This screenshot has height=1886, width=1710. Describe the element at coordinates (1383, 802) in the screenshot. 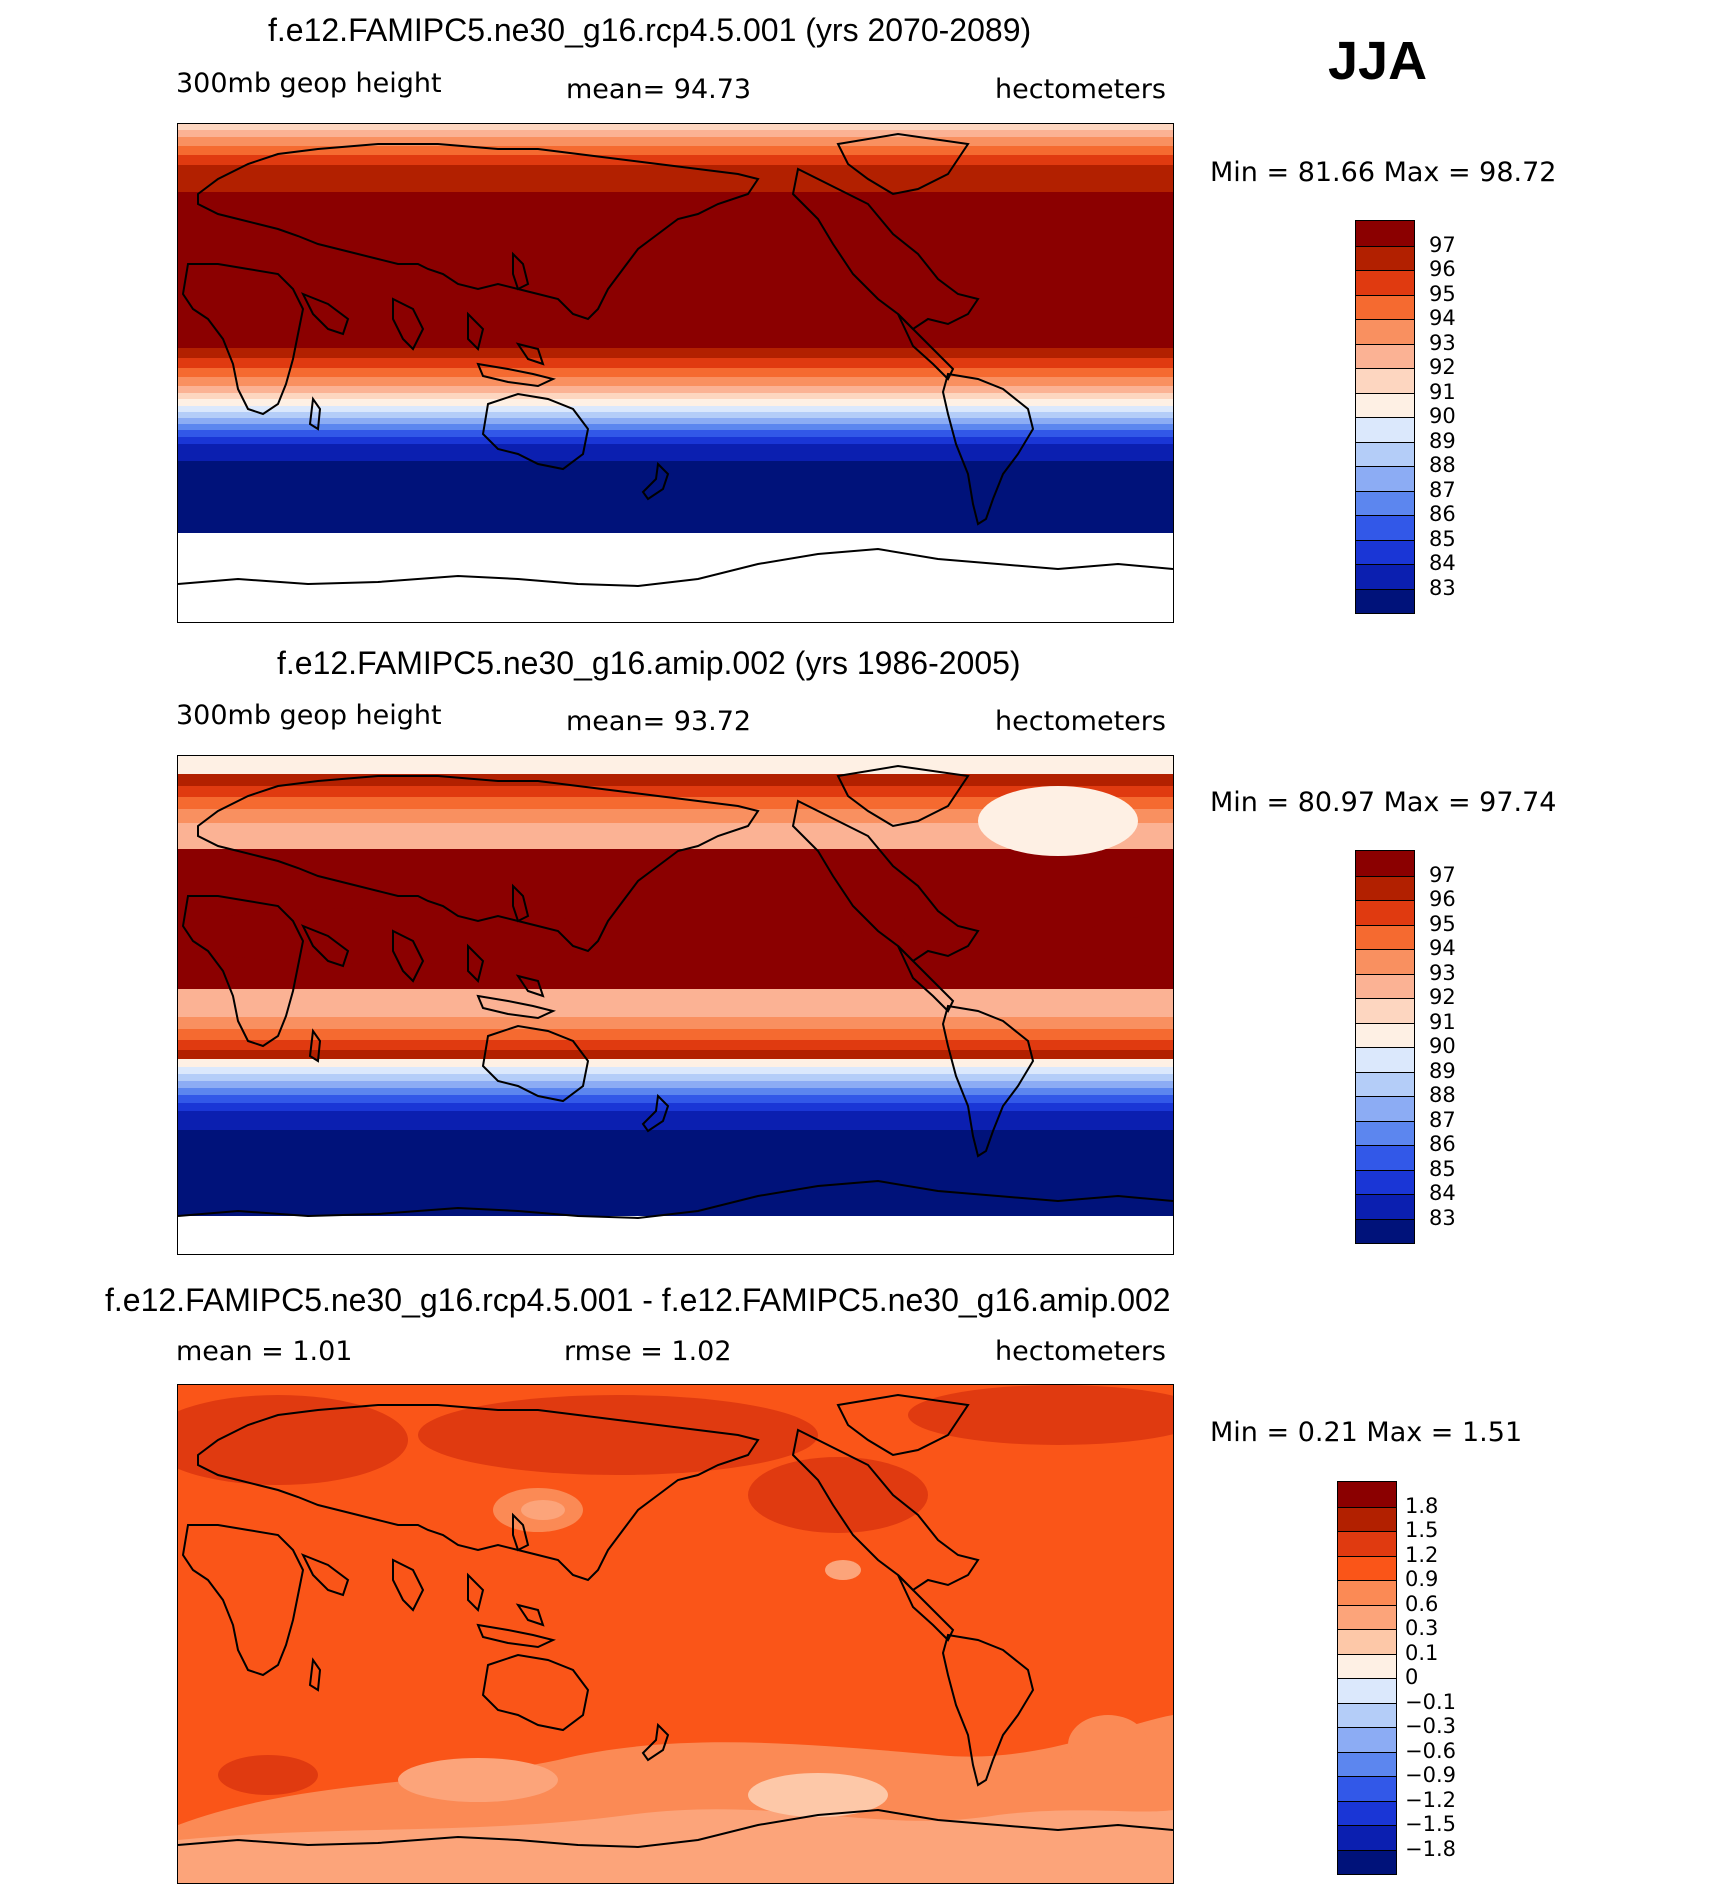

I see `min-max-label: Min = 80.97 Max = 97.74` at that location.